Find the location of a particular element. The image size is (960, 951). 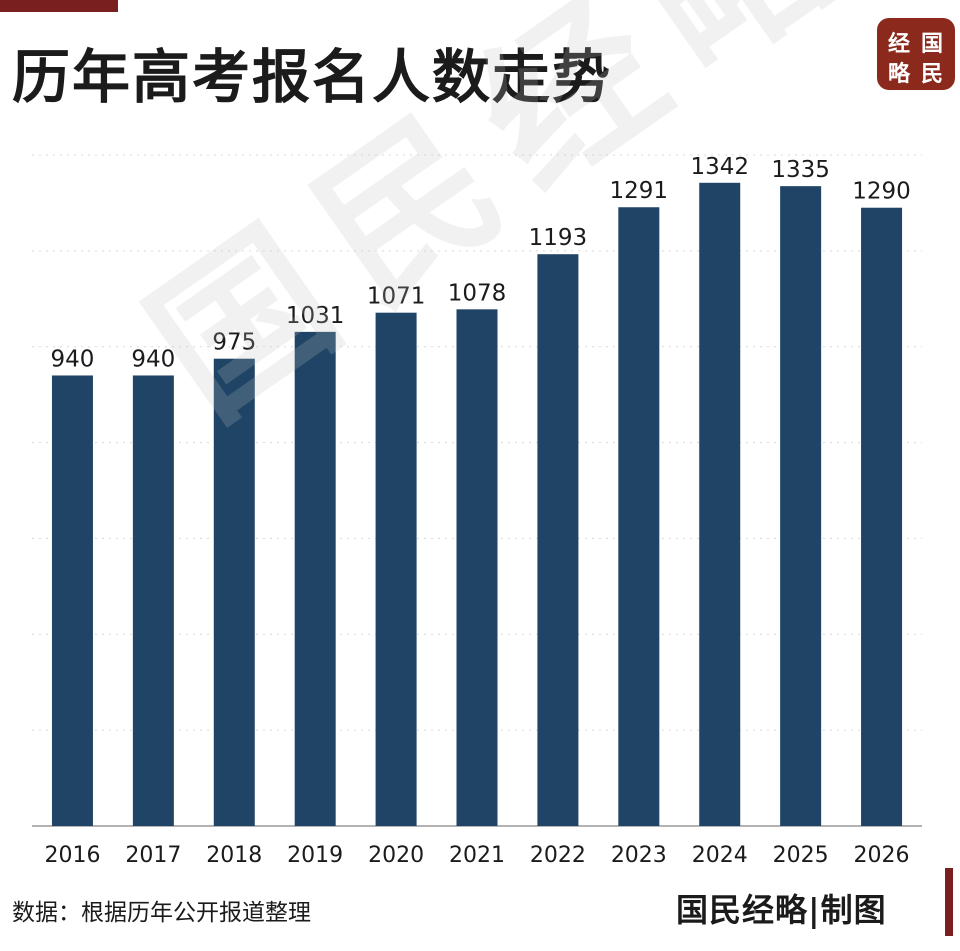

data-label-2021: 1078 is located at coordinates (477, 293).